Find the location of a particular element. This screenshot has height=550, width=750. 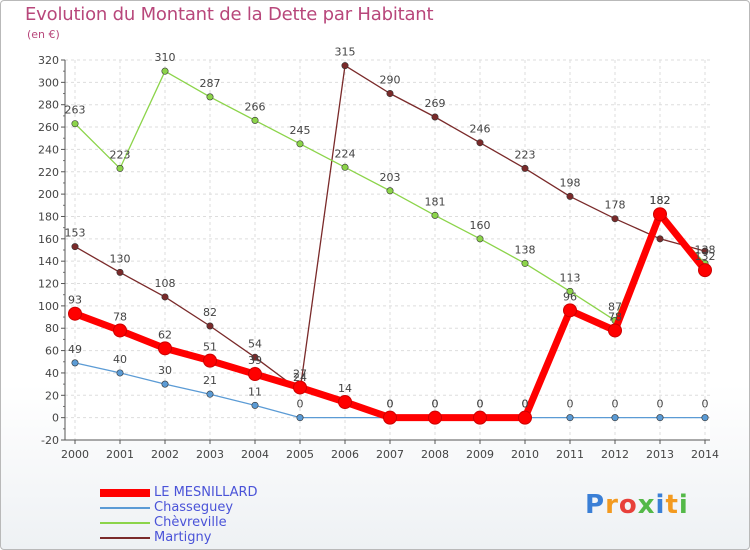

legend-label: Chasseguey is located at coordinates (194, 507).